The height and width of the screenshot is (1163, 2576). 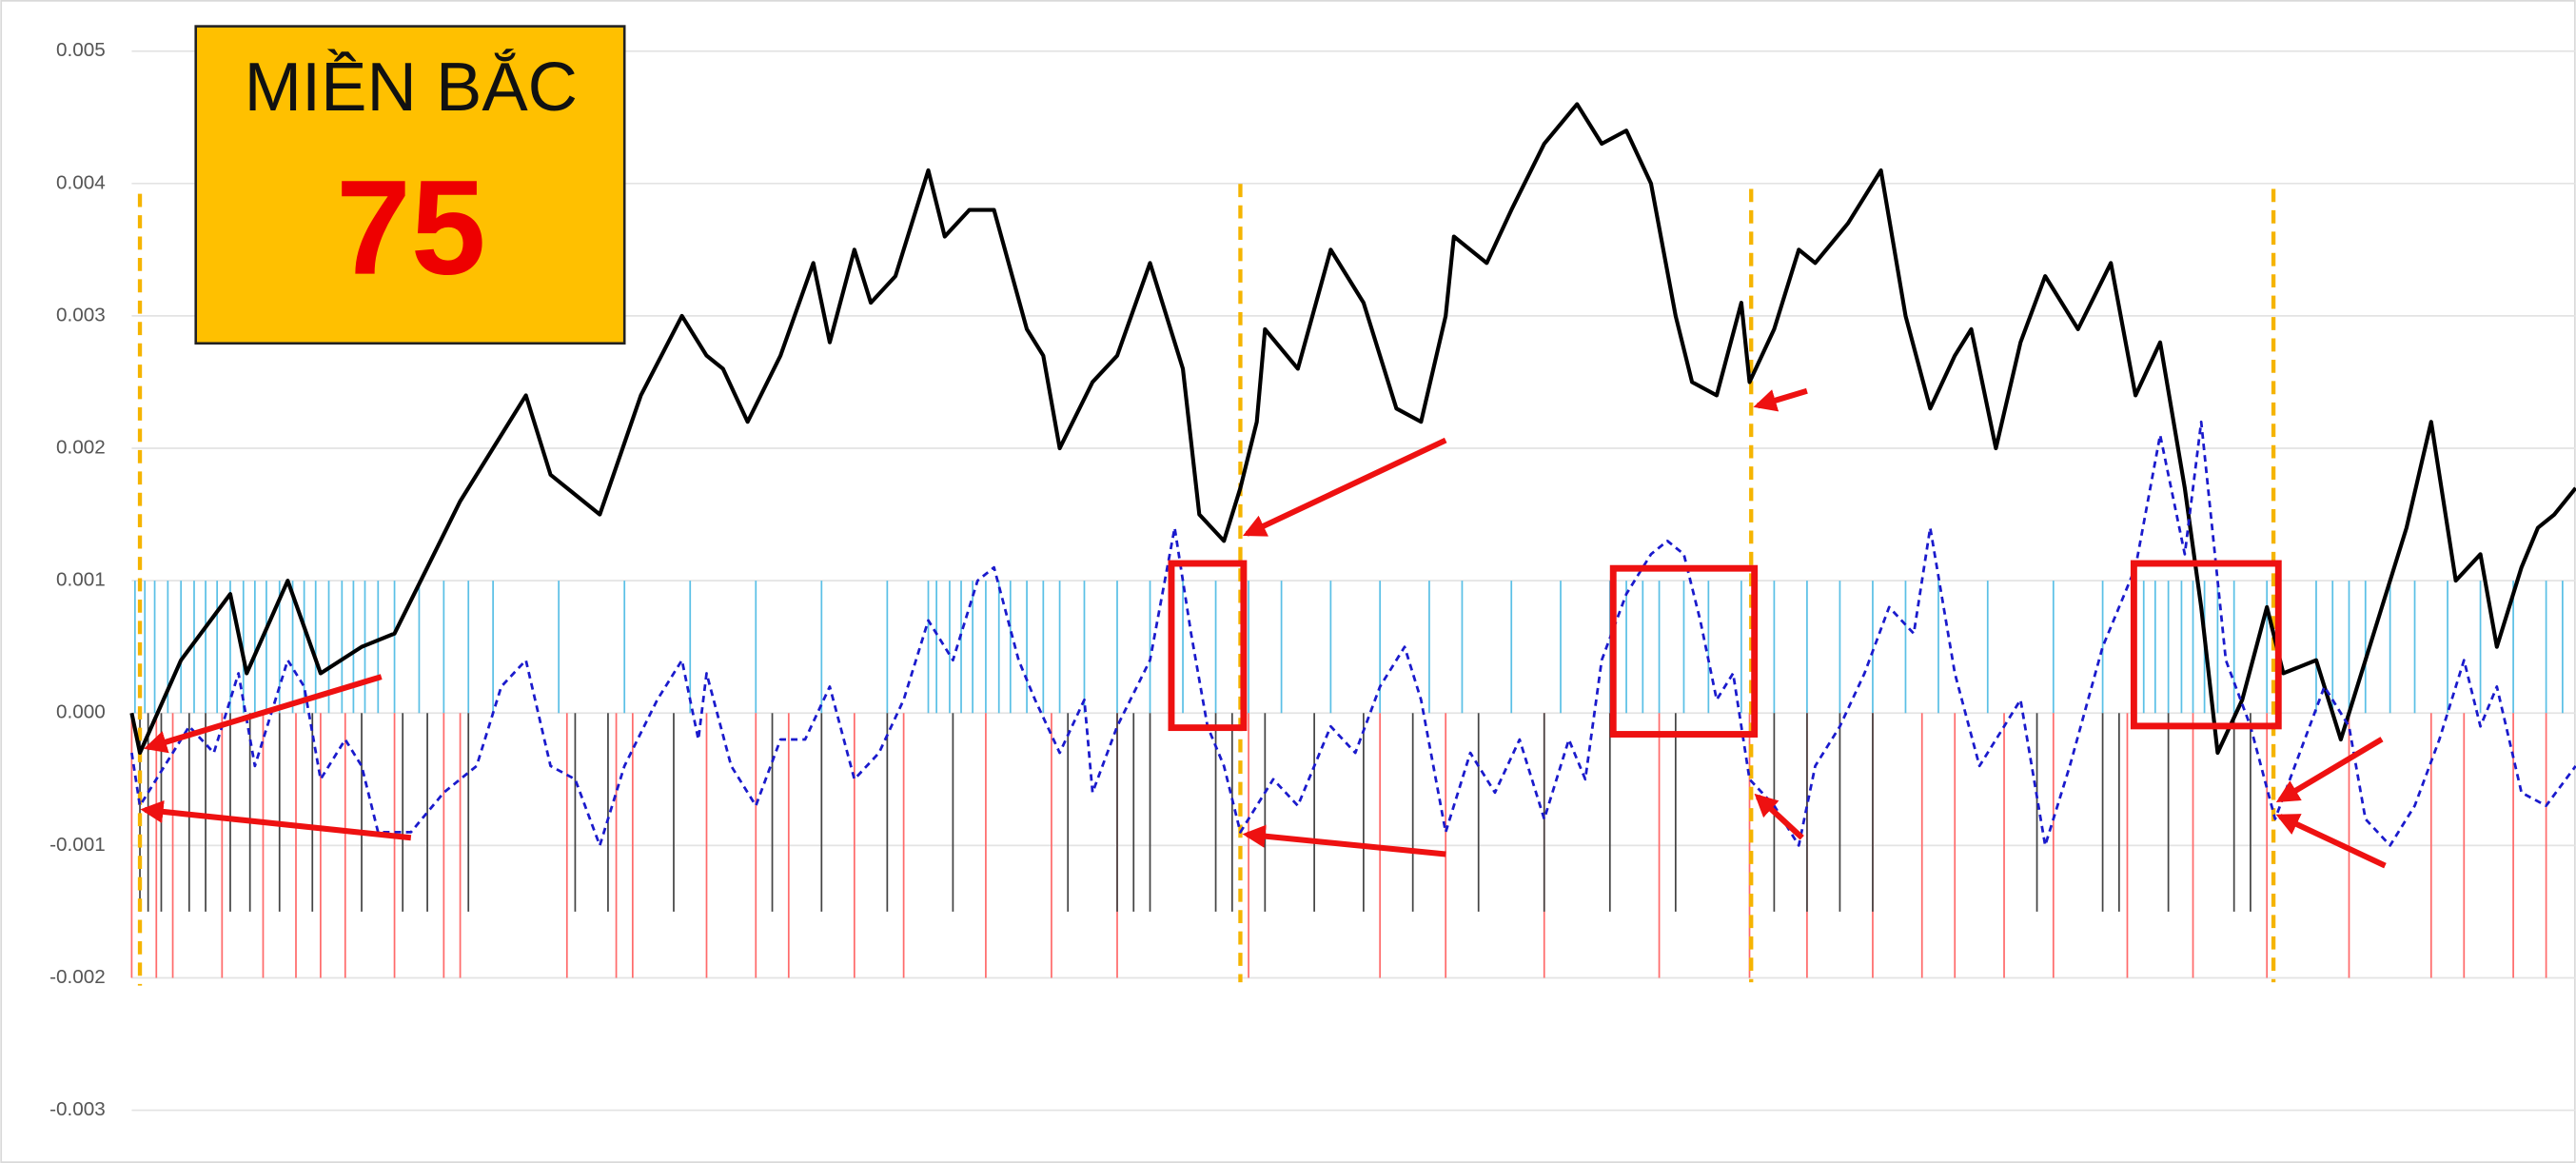 What do you see at coordinates (410, 228) in the screenshot?
I see `badge-number: 75` at bounding box center [410, 228].